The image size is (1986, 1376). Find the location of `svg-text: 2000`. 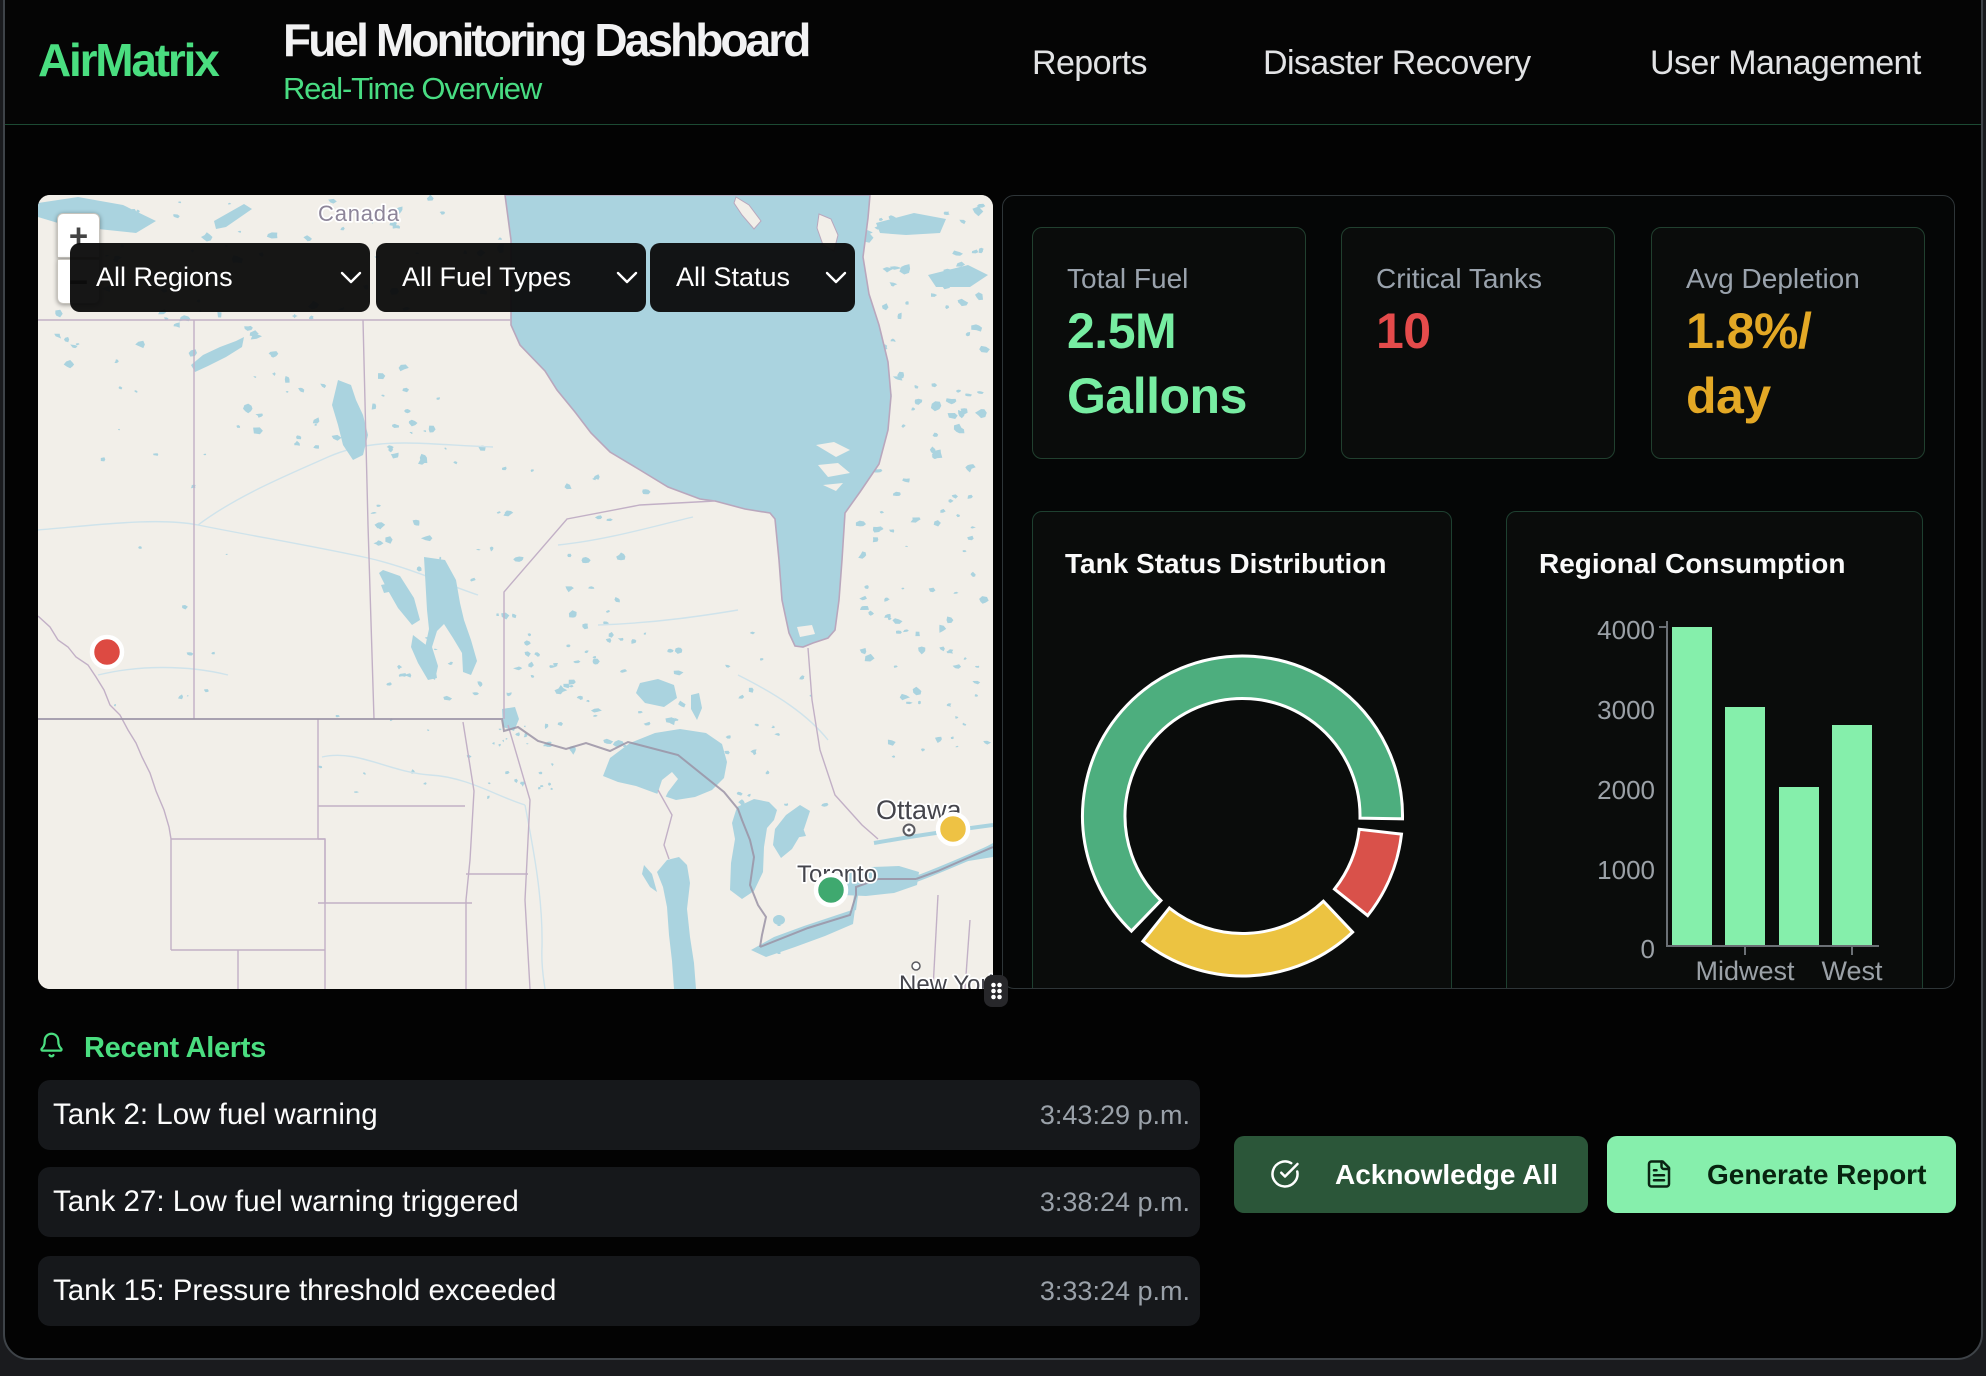

svg-text: 2000 is located at coordinates (1626, 790).